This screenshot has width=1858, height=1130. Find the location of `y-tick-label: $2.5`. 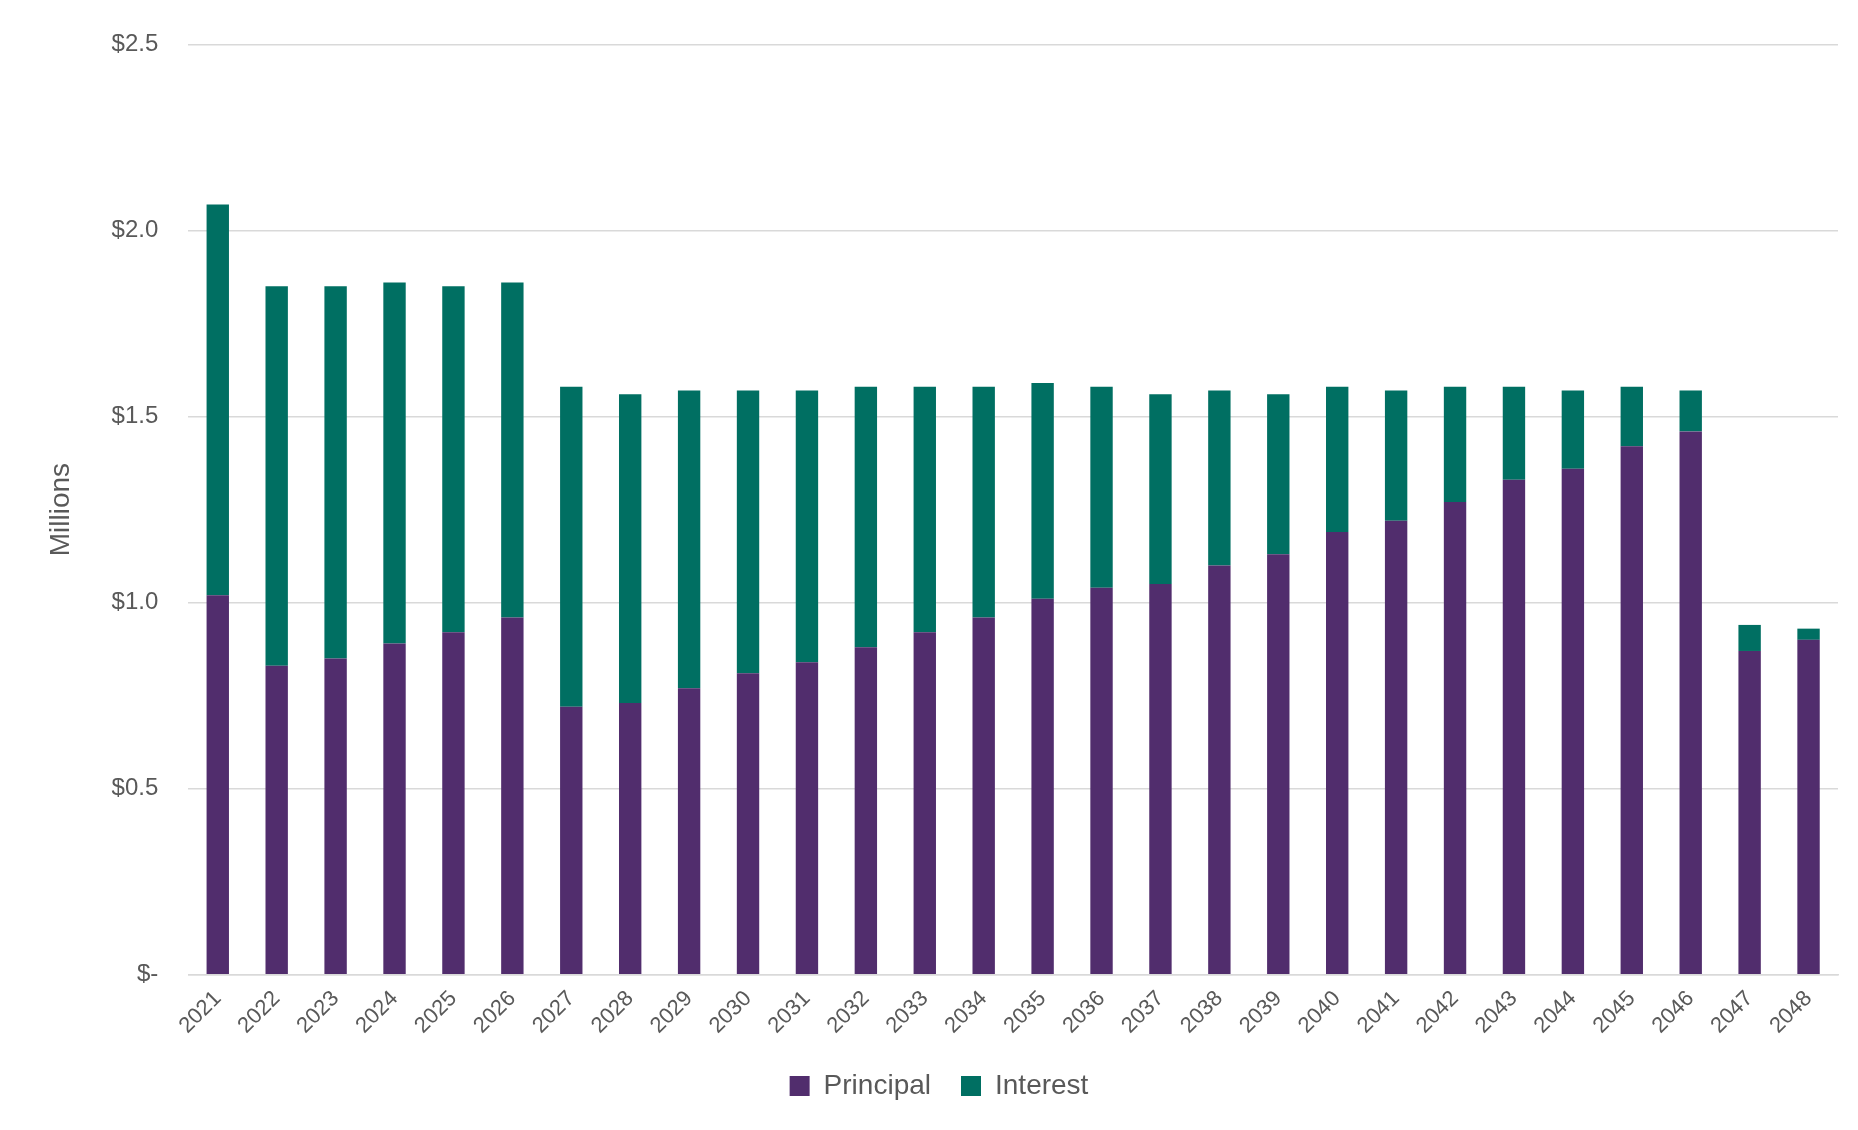

y-tick-label: $2.5 is located at coordinates (135, 43).